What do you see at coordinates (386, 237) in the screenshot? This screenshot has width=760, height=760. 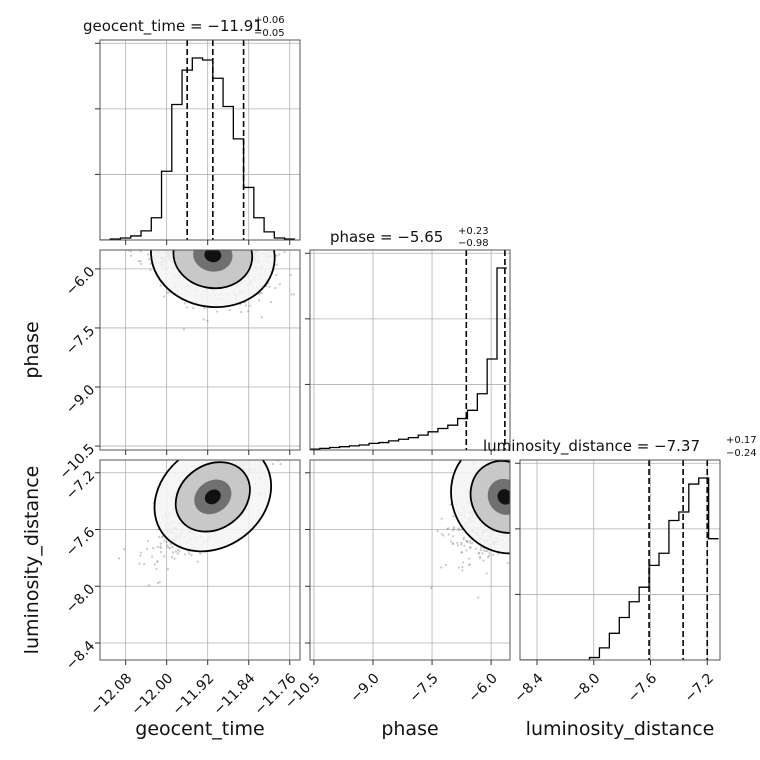 I see `title-phase: phase = −5.65` at bounding box center [386, 237].